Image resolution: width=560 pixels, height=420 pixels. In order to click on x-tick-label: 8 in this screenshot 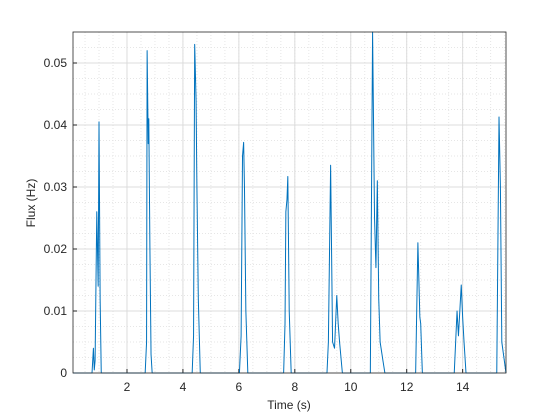, I will do `click(294, 387)`.